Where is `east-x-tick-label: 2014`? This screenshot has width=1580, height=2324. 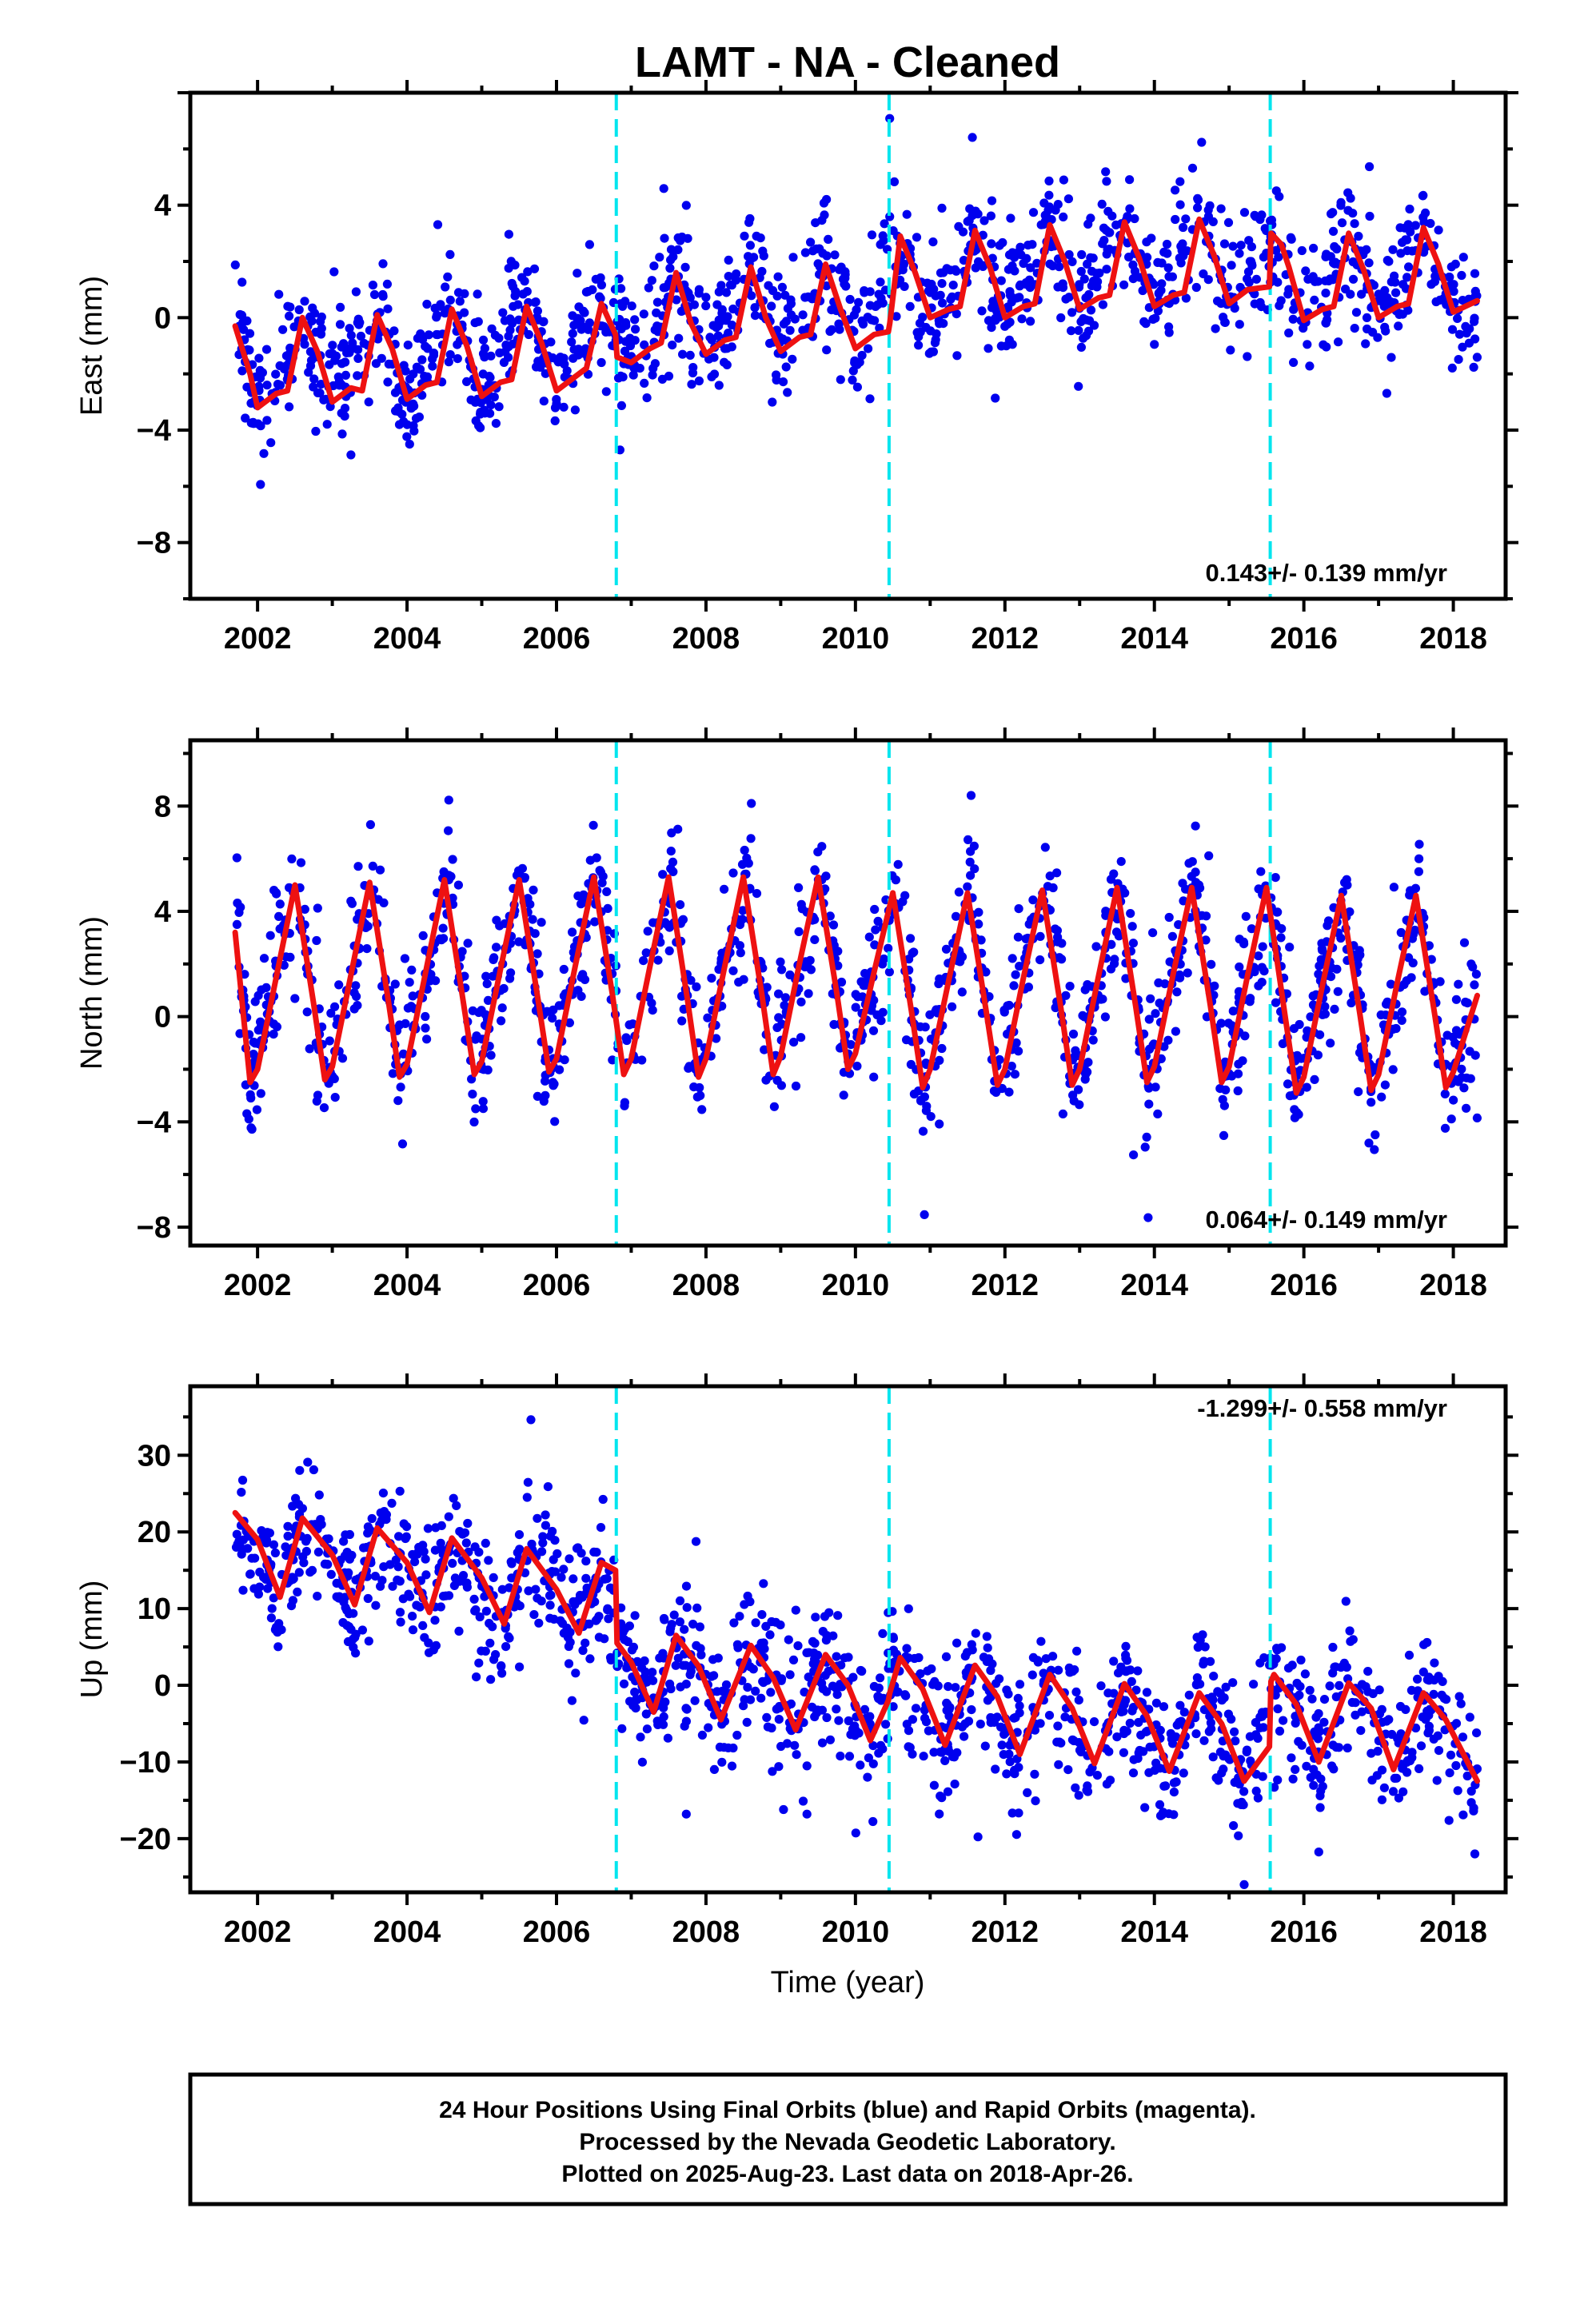
east-x-tick-label: 2014 is located at coordinates (1154, 639).